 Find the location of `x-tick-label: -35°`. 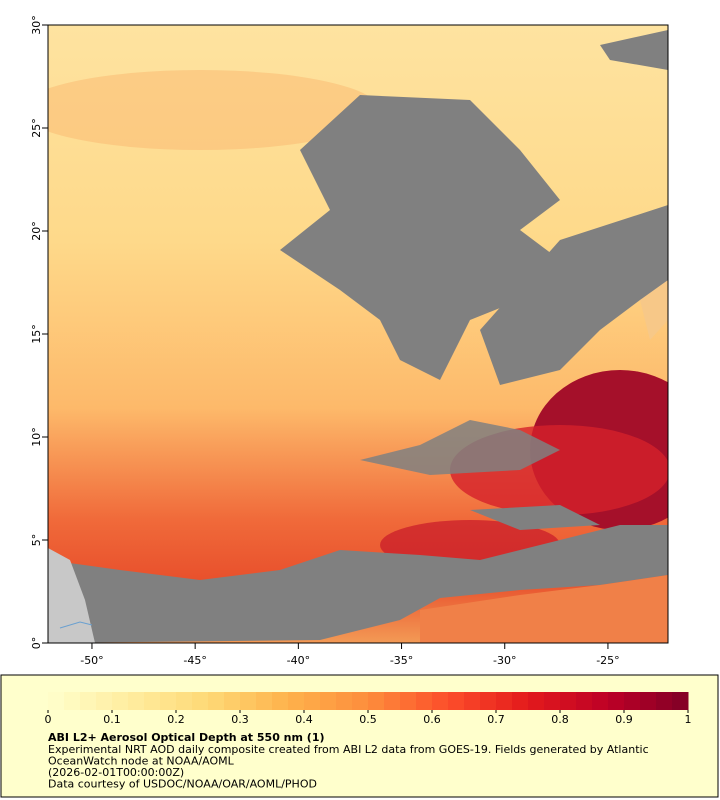

x-tick-label: -35° is located at coordinates (401, 660).